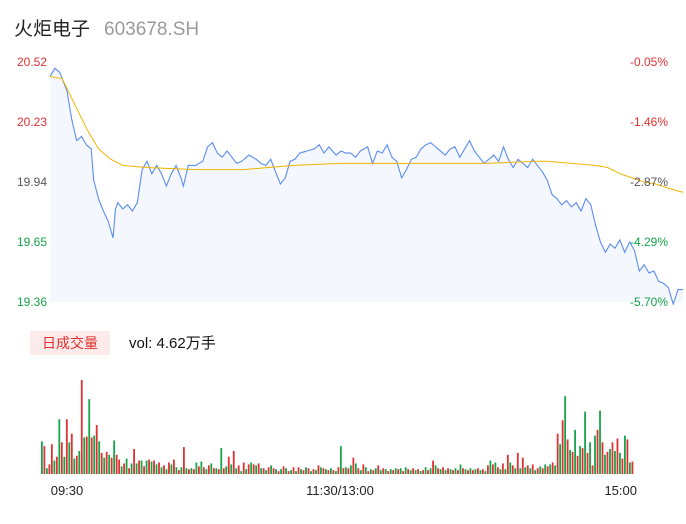 This screenshot has width=686, height=524. Describe the element at coordinates (649, 302) in the screenshot. I see `pct-tick-label: -5.70%` at that location.